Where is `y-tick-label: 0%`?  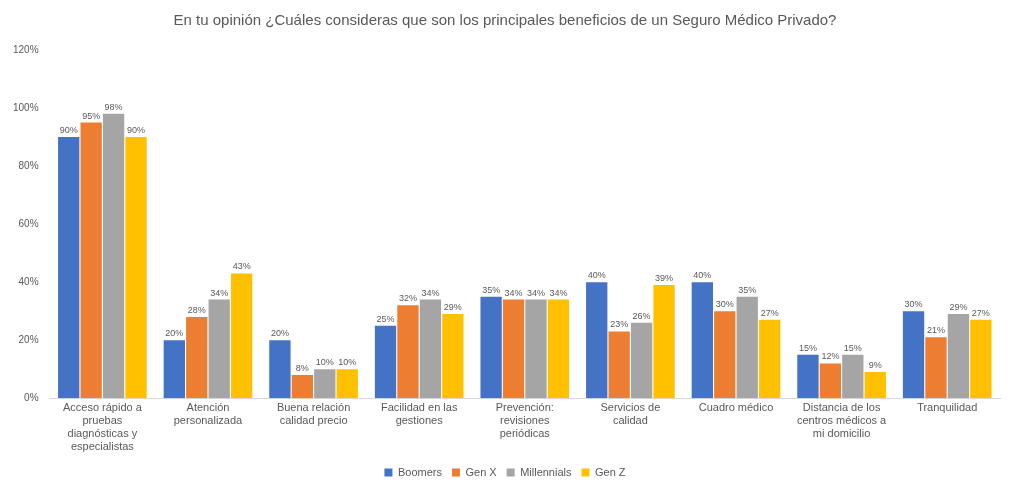 y-tick-label: 0% is located at coordinates (31, 397).